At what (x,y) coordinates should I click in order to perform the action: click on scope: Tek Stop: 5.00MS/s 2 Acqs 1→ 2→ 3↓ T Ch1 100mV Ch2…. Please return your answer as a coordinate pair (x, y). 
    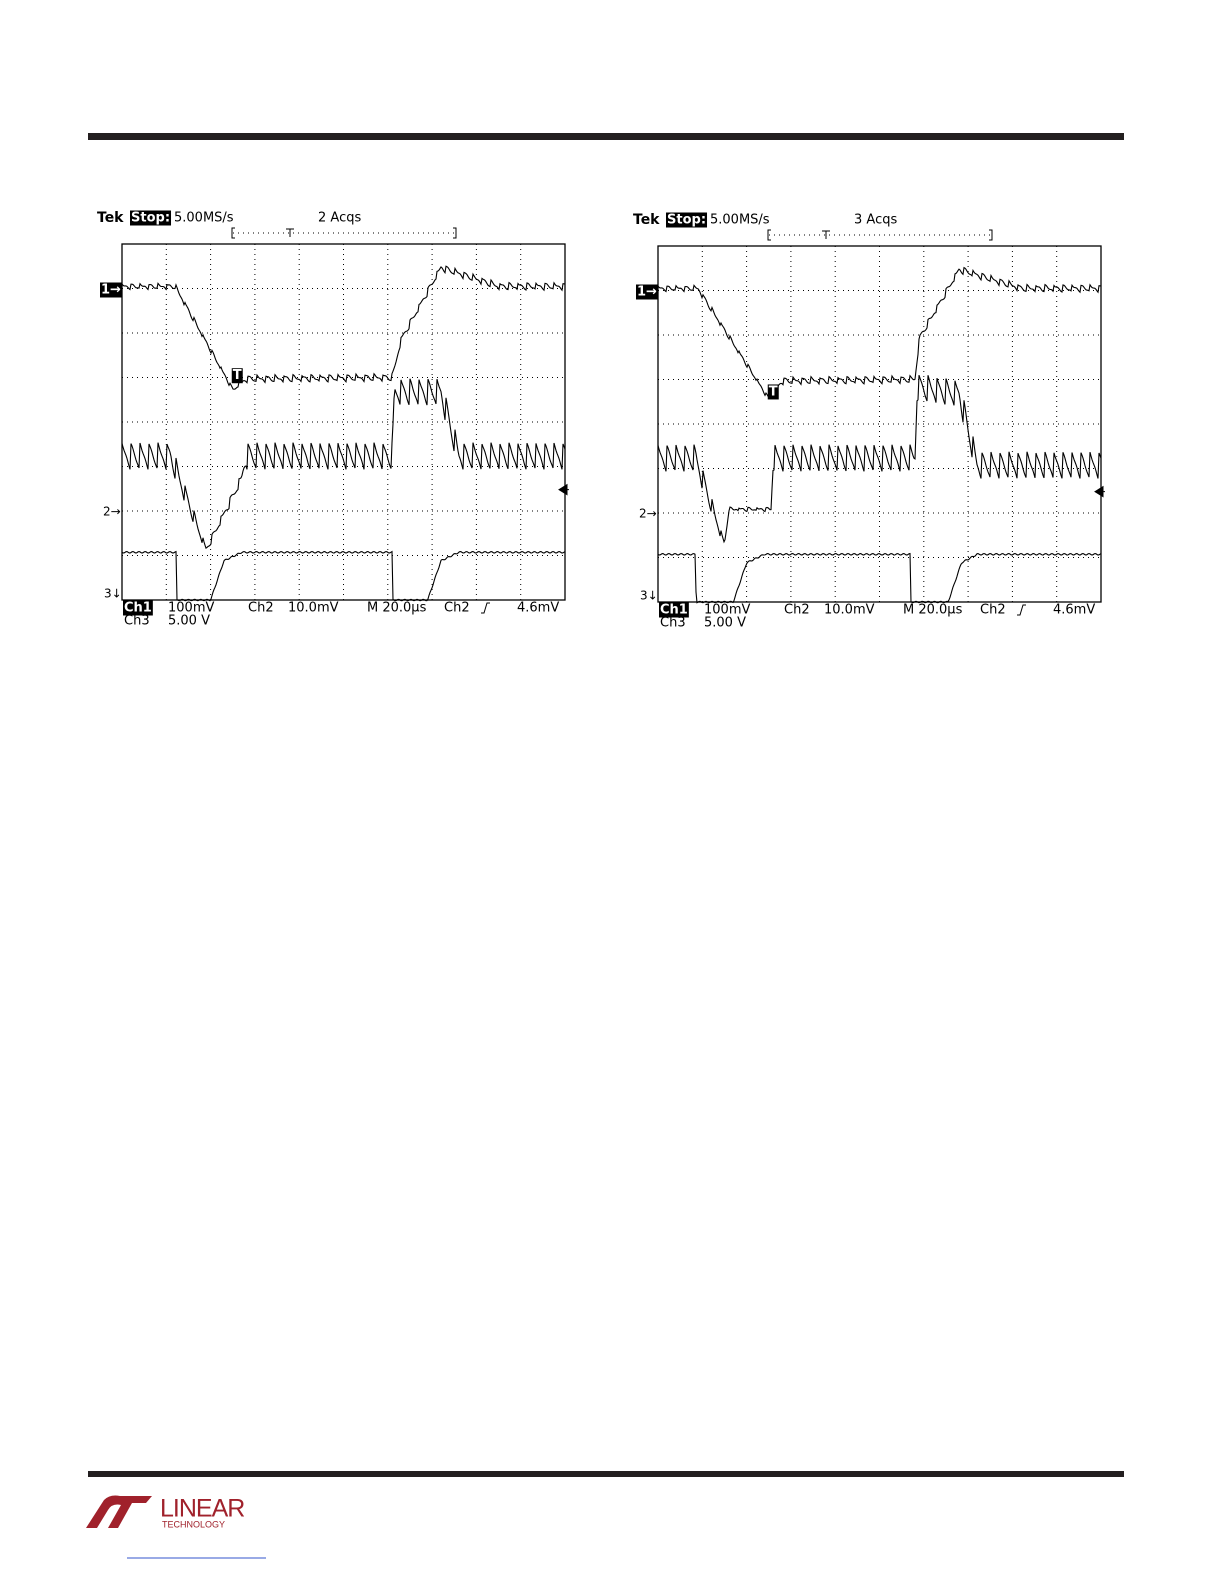
    Looking at the image, I should click on (333, 419).